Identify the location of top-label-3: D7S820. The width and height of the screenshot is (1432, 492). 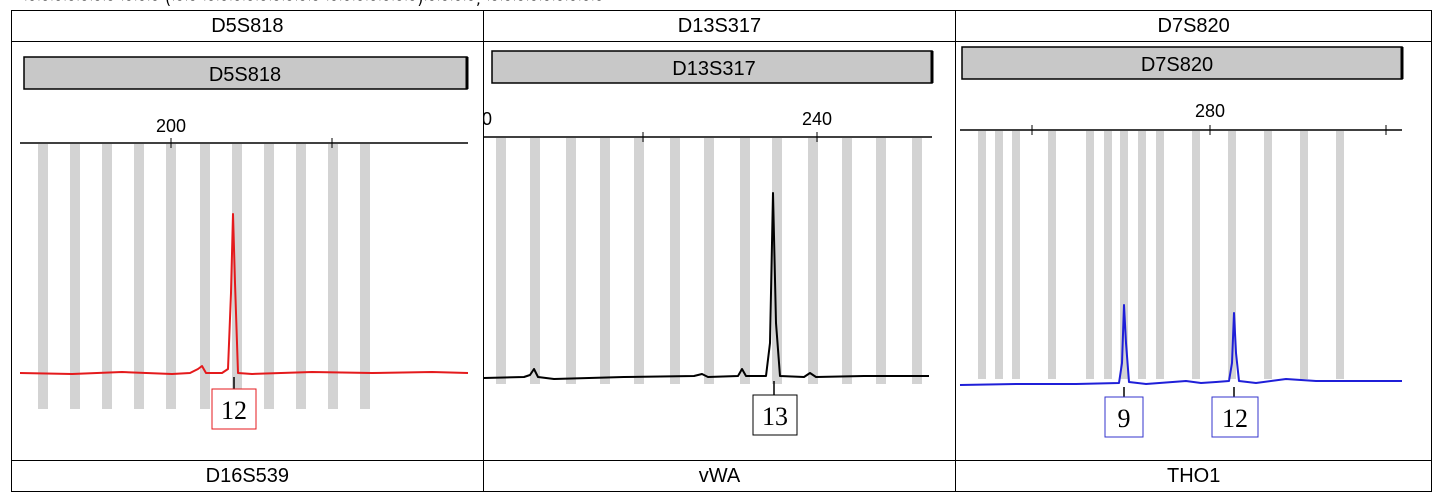
(1193, 26).